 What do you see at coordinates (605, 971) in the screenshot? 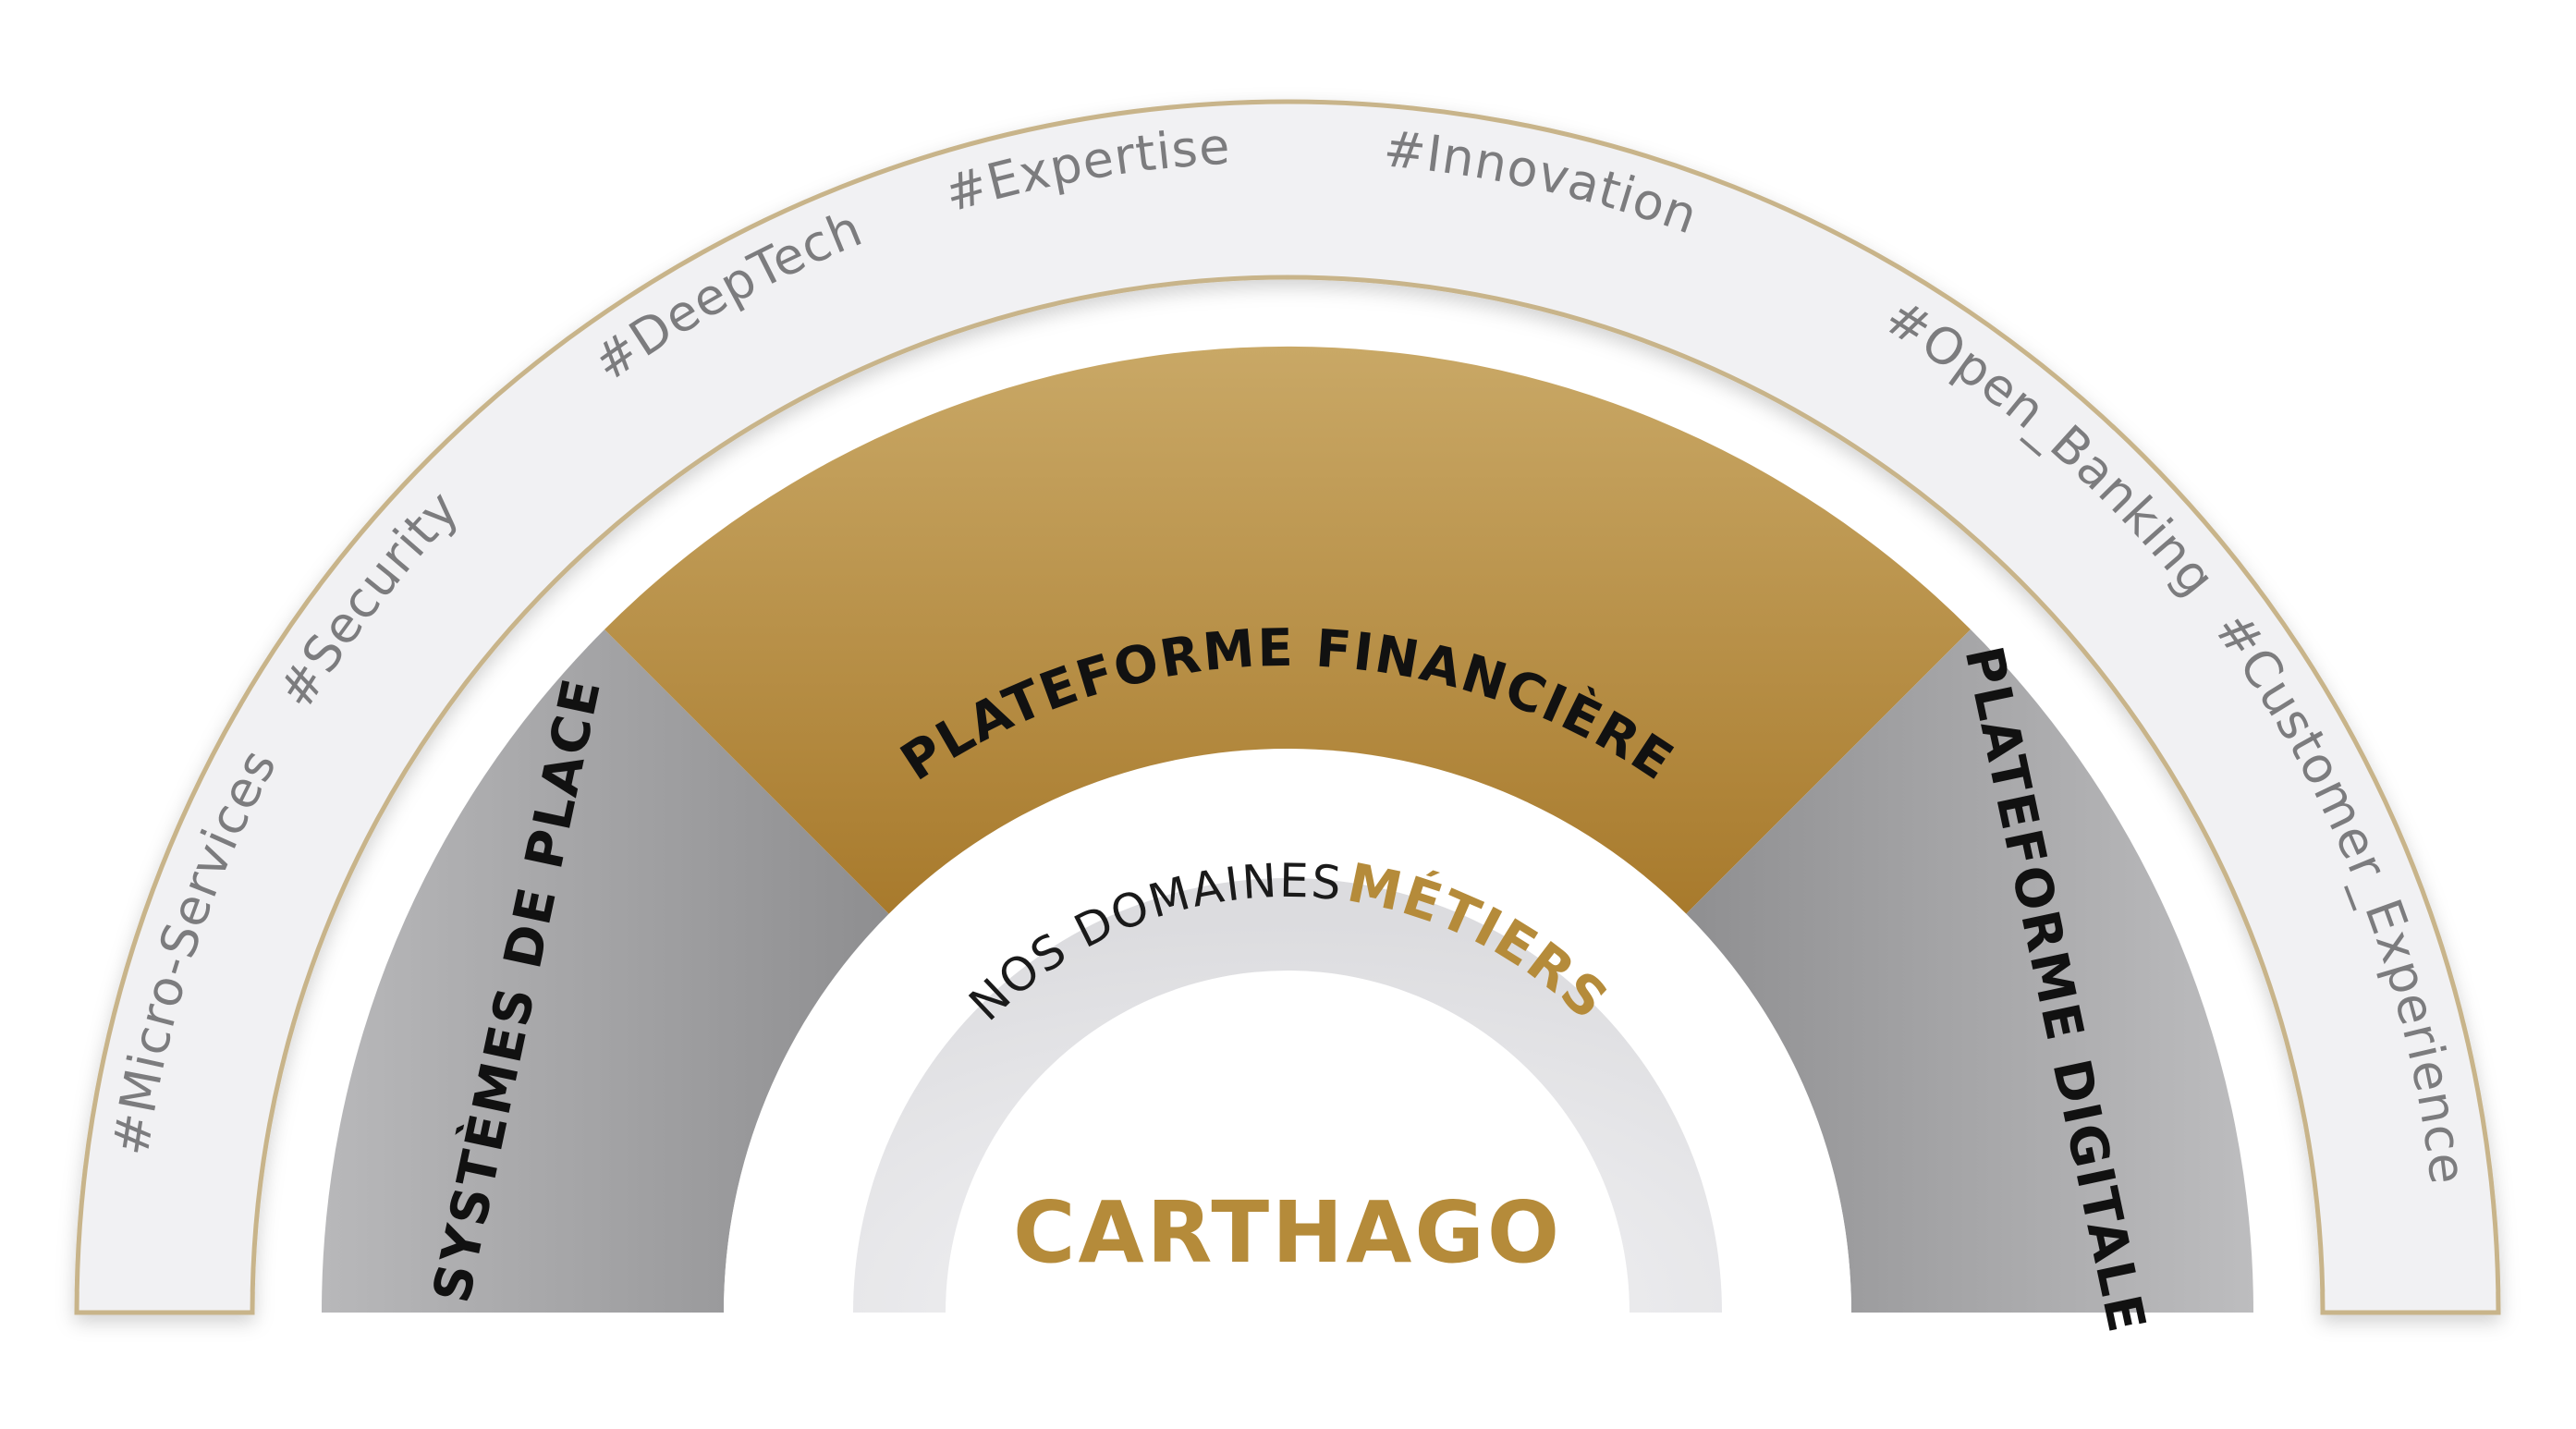
I see `sector-systemes-de-place` at bounding box center [605, 971].